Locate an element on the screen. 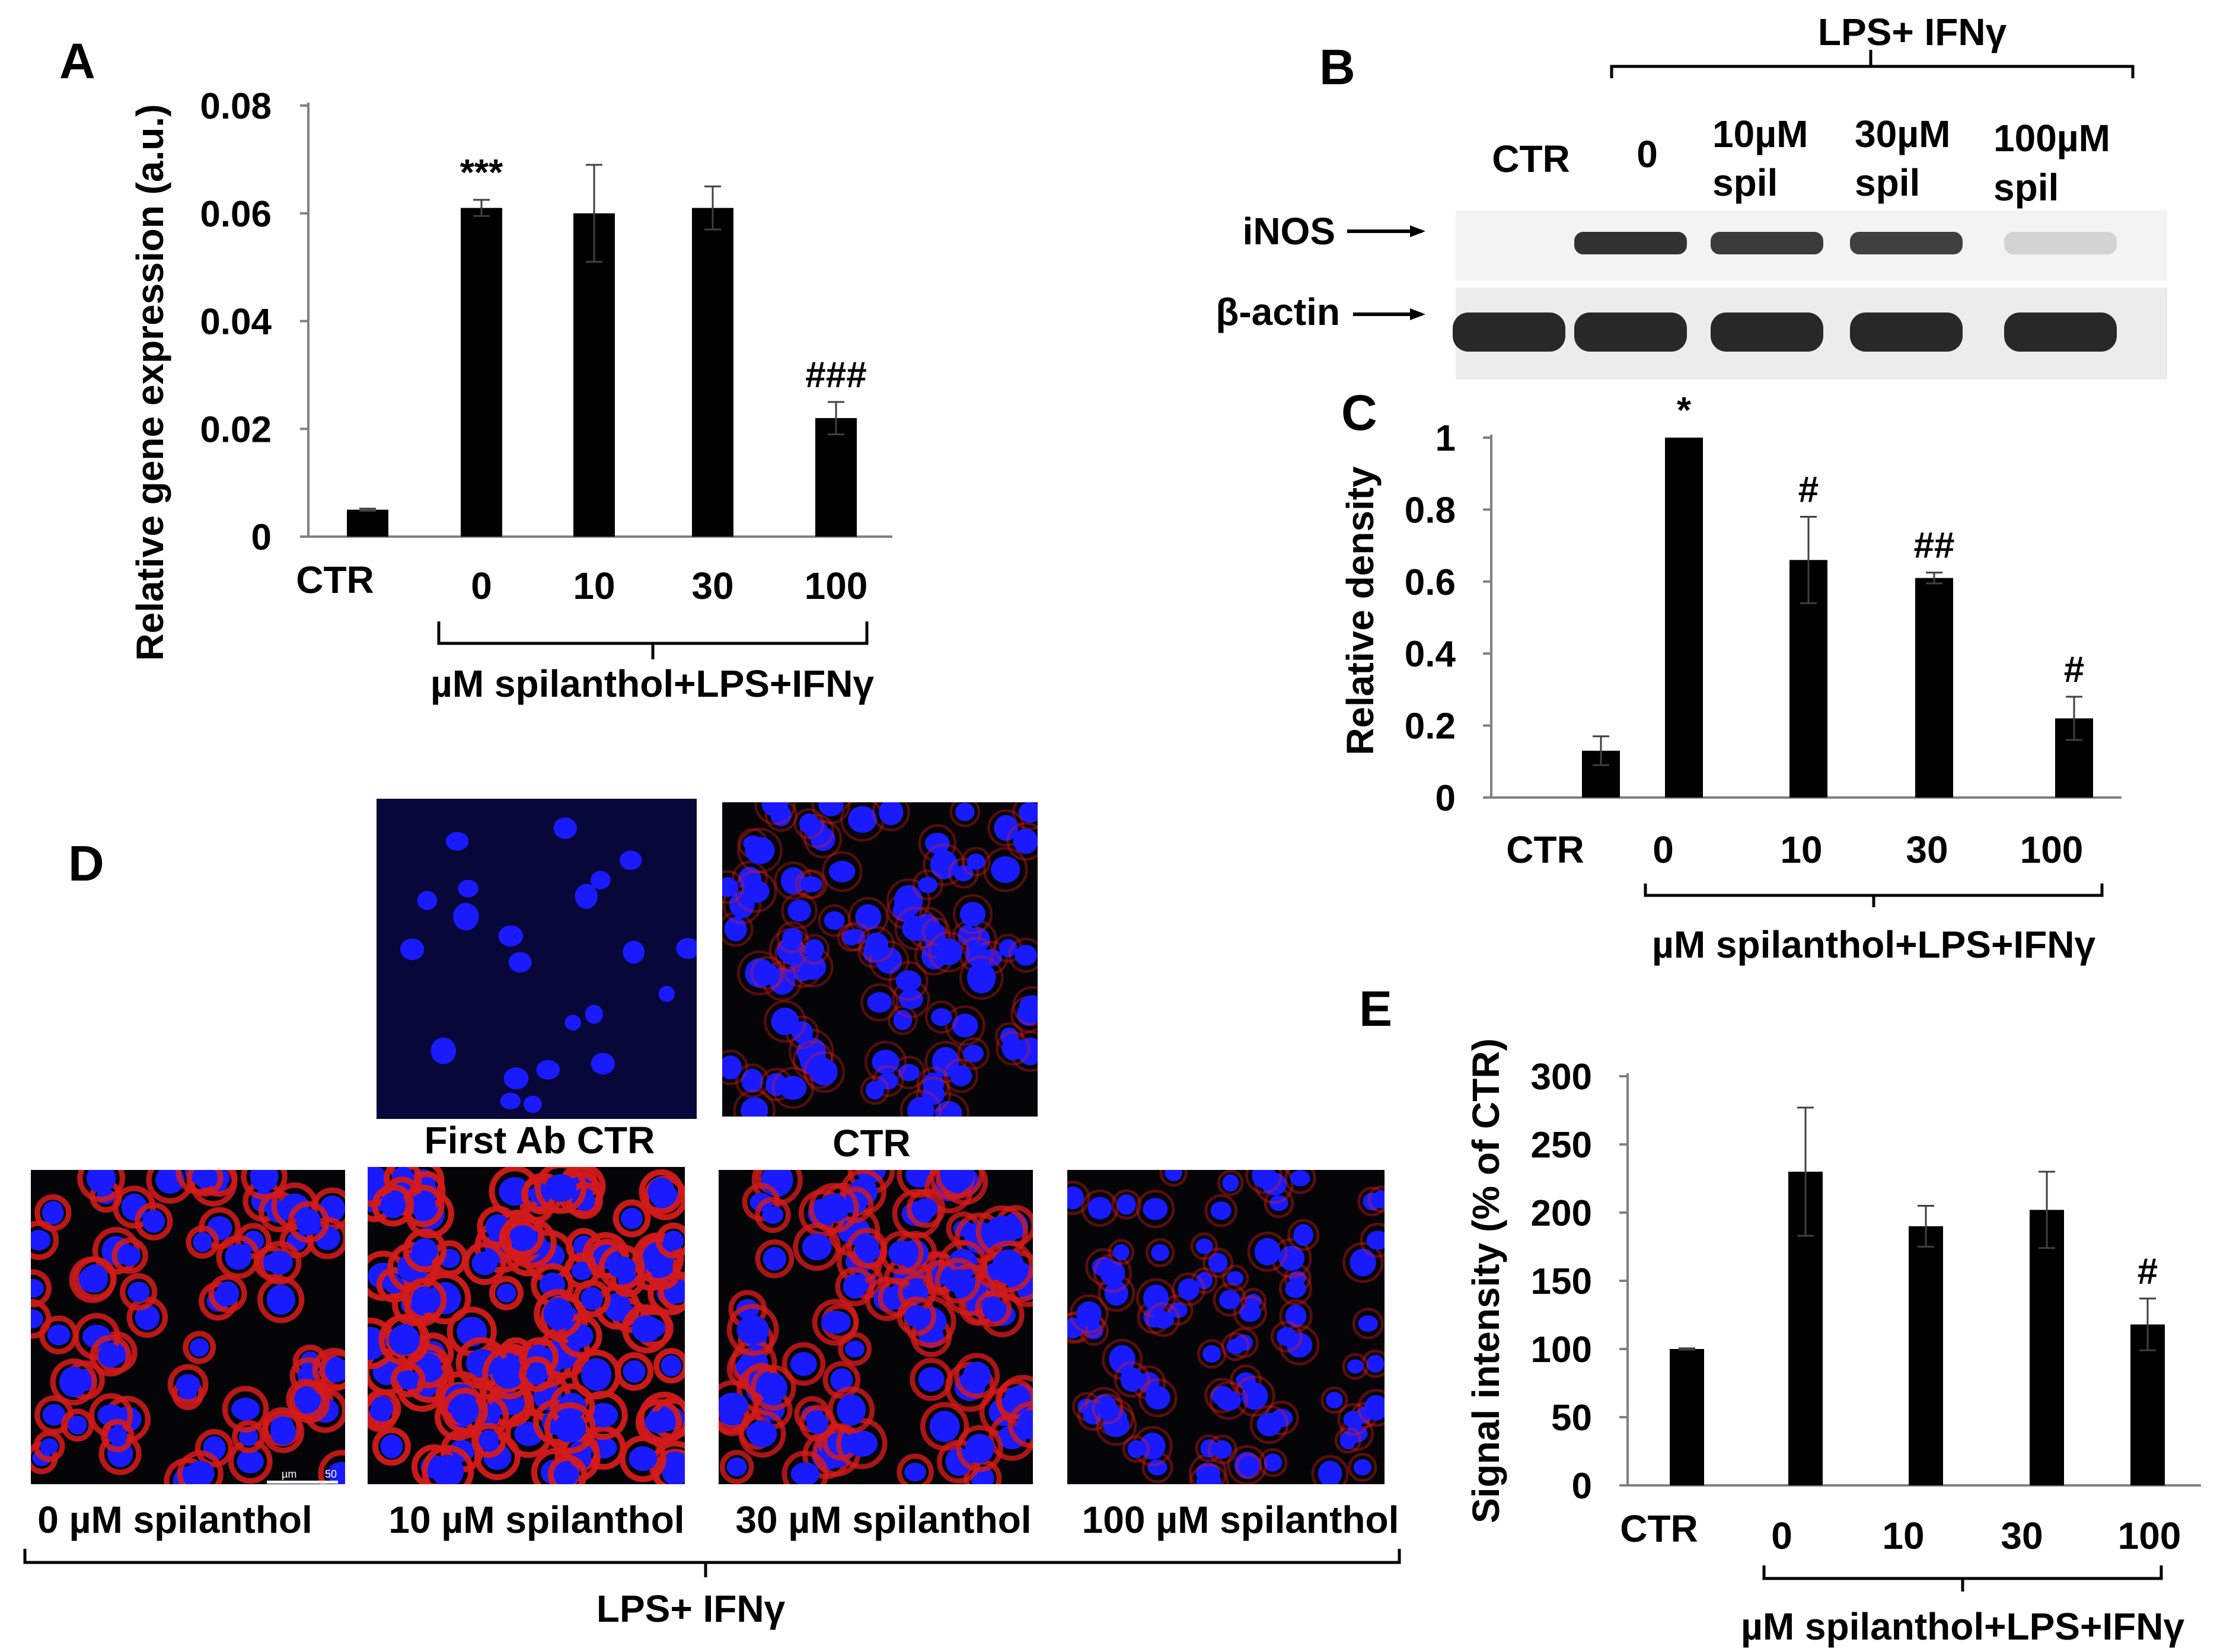 The height and width of the screenshot is (1652, 2217). chart-a-y-tick-label: 0.06 is located at coordinates (236, 214).